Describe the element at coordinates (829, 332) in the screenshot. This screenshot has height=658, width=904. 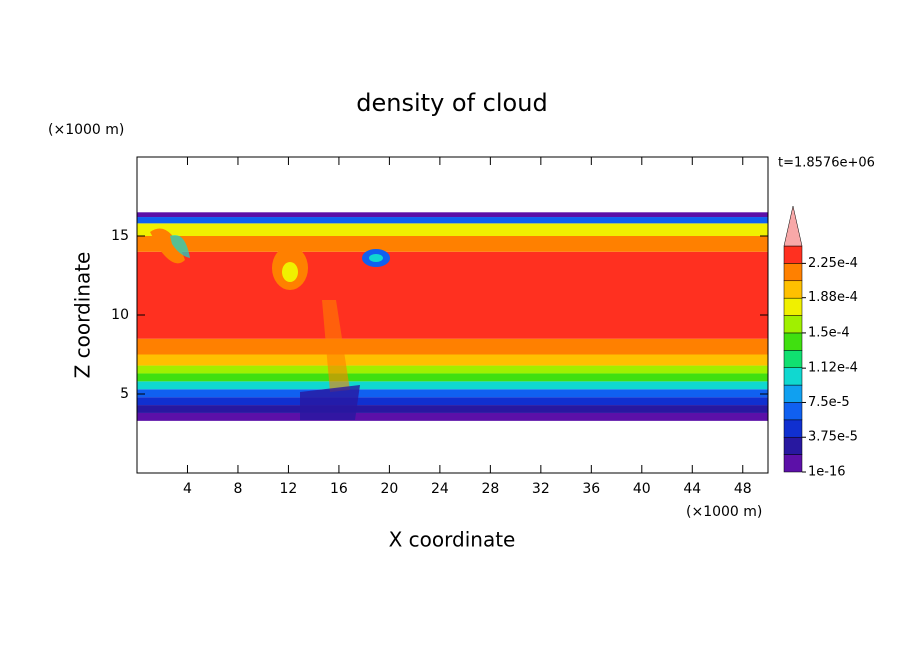
I see `colorbar-tick-label: 1.5e-4` at that location.